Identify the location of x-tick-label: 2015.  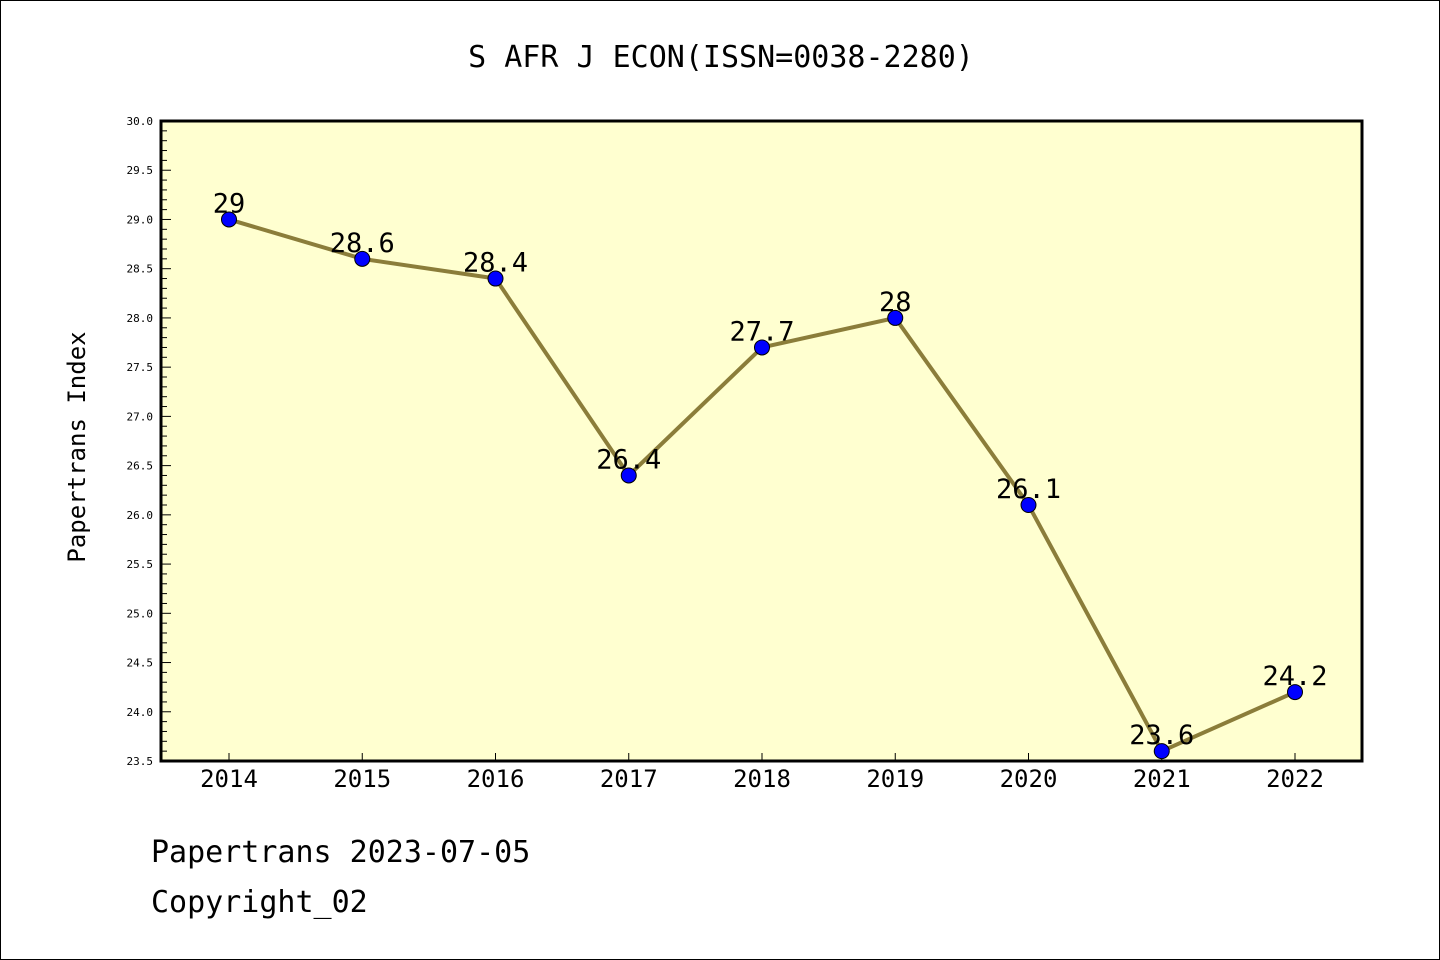
(362, 779).